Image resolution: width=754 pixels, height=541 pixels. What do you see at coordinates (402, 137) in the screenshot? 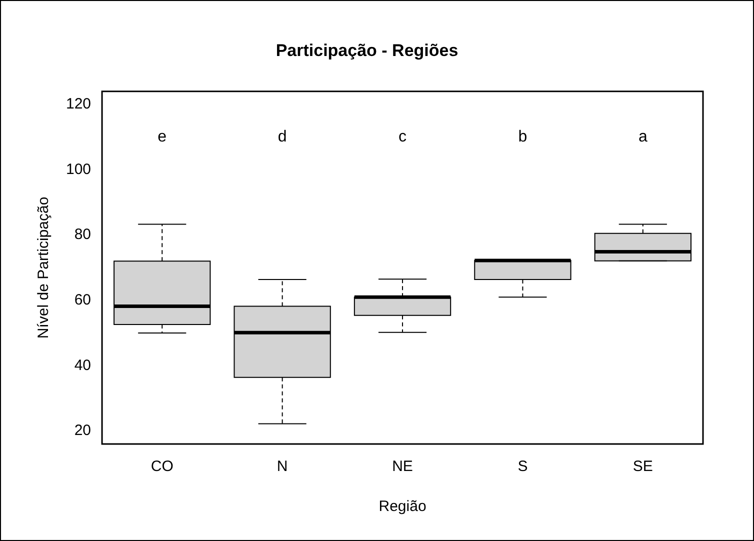
I see `annotation: c` at bounding box center [402, 137].